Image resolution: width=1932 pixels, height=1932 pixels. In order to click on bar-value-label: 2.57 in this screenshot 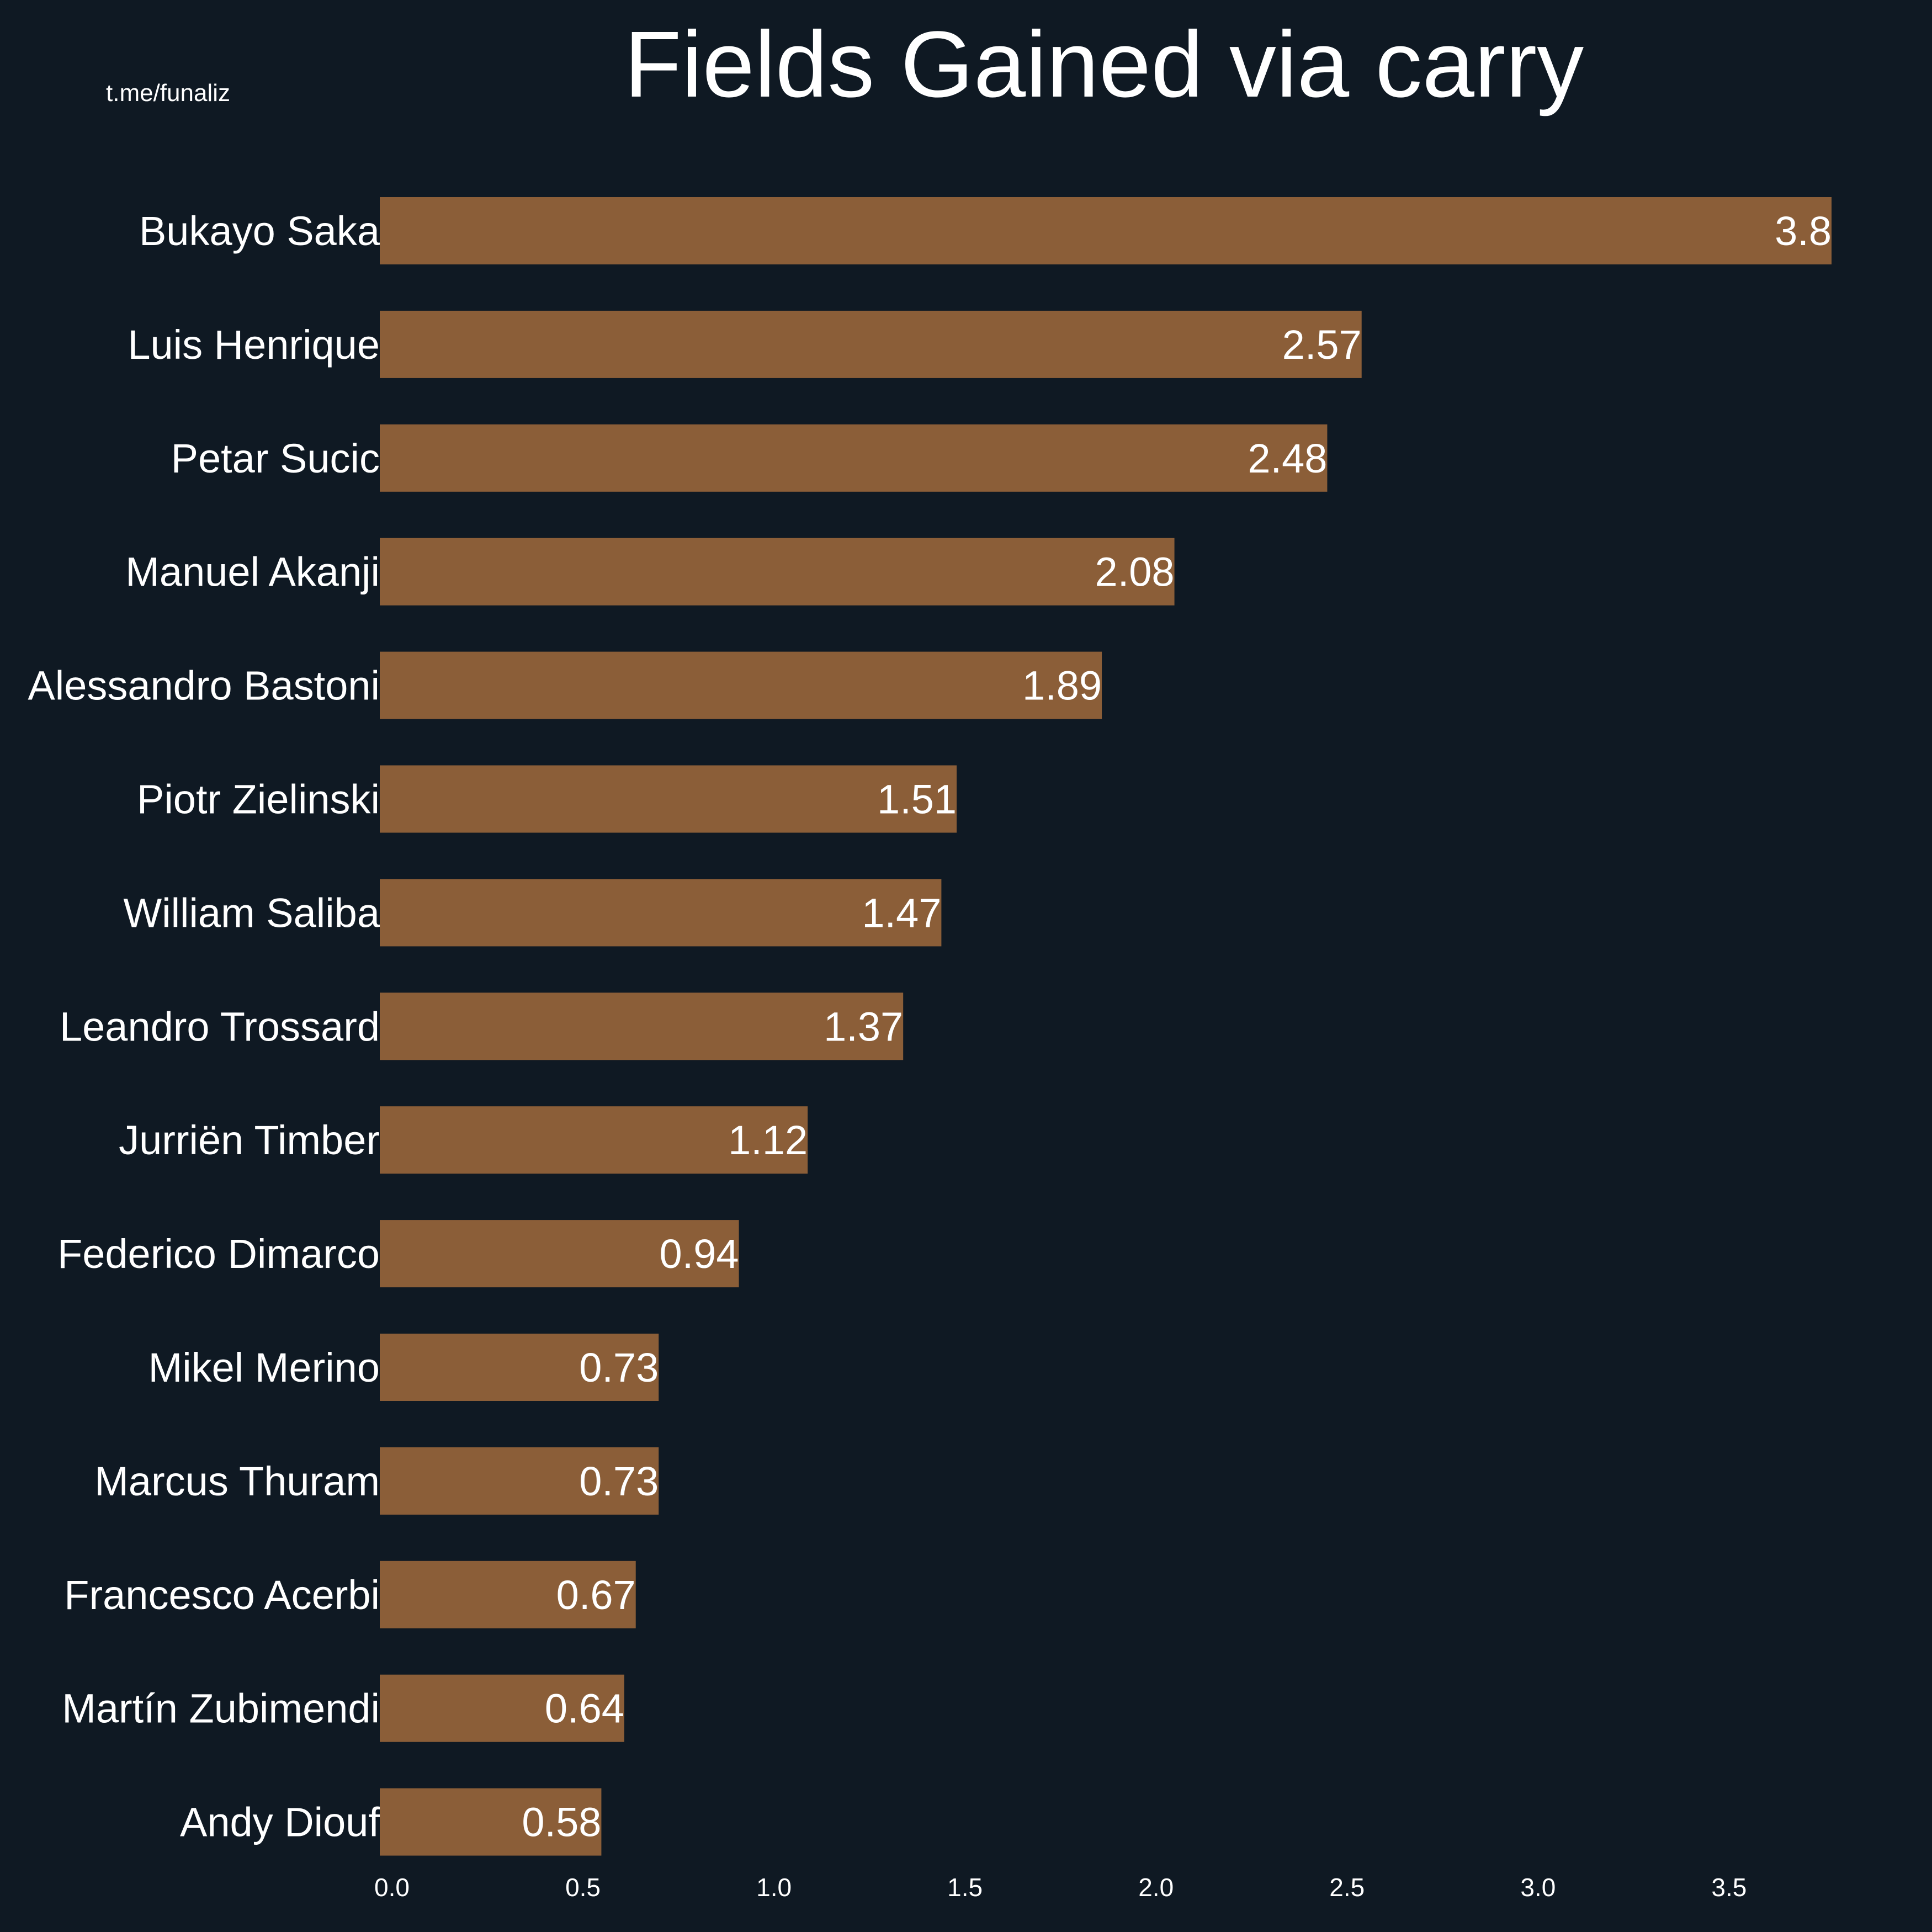, I will do `click(1322, 345)`.